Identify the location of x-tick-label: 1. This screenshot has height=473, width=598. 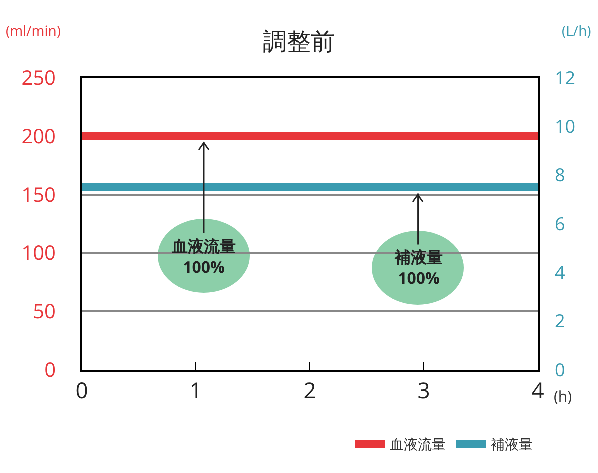
(196, 390).